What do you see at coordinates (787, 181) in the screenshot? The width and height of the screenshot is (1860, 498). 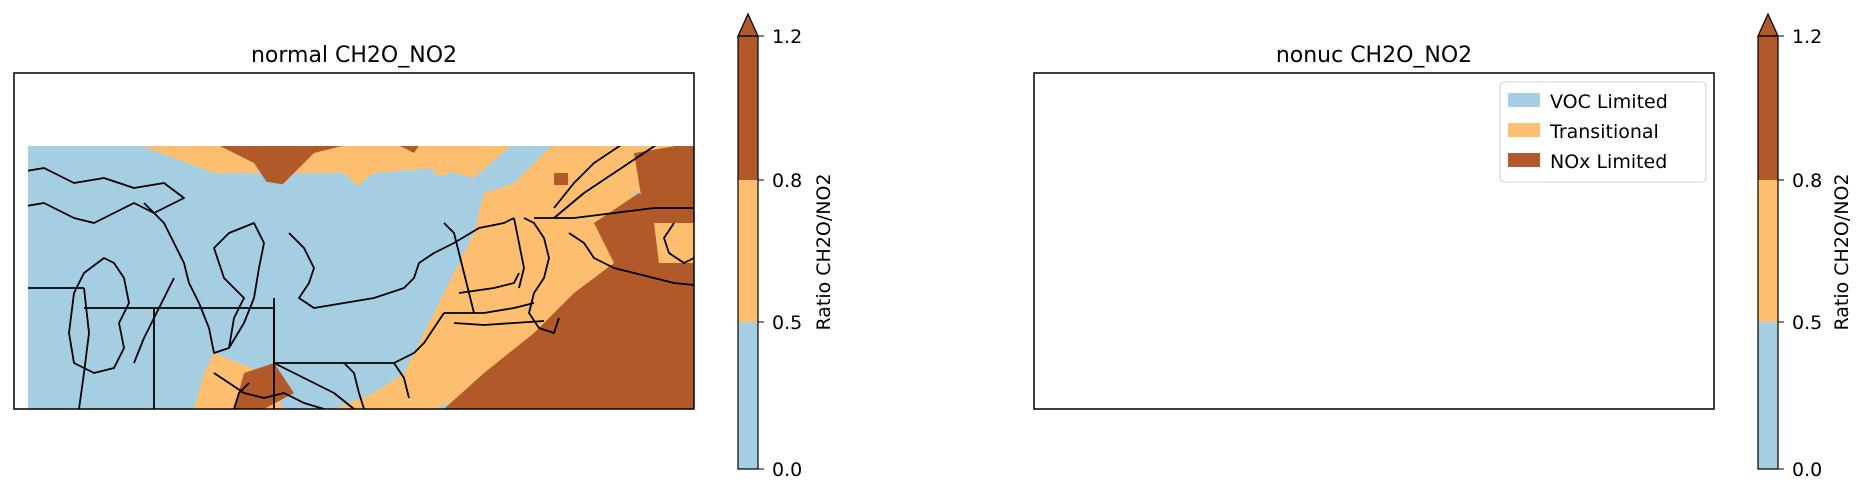 I see `colorbar-a-tick-2: 0.8` at bounding box center [787, 181].